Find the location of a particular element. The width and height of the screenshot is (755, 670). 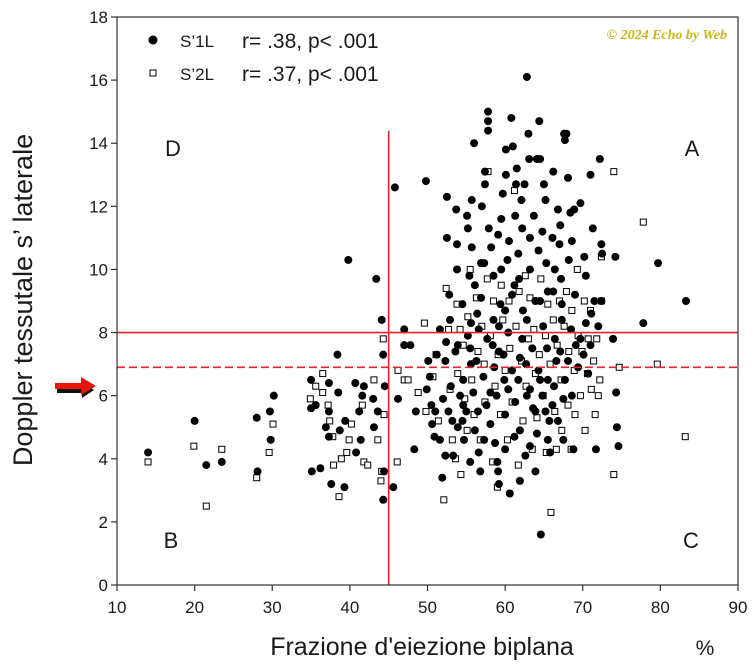

y-tick-label: 16 is located at coordinates (98, 80).